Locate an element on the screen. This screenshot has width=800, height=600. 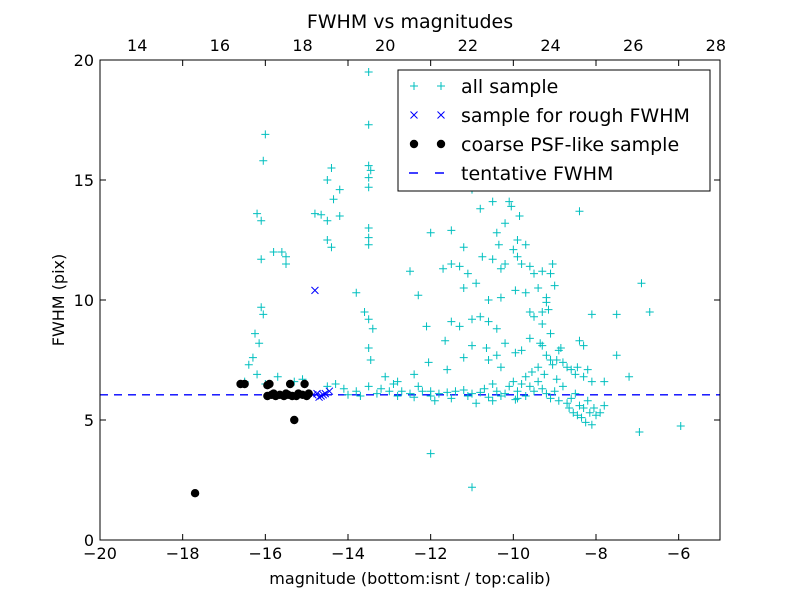
top-x-tick-label: 20 is located at coordinates (385, 45).